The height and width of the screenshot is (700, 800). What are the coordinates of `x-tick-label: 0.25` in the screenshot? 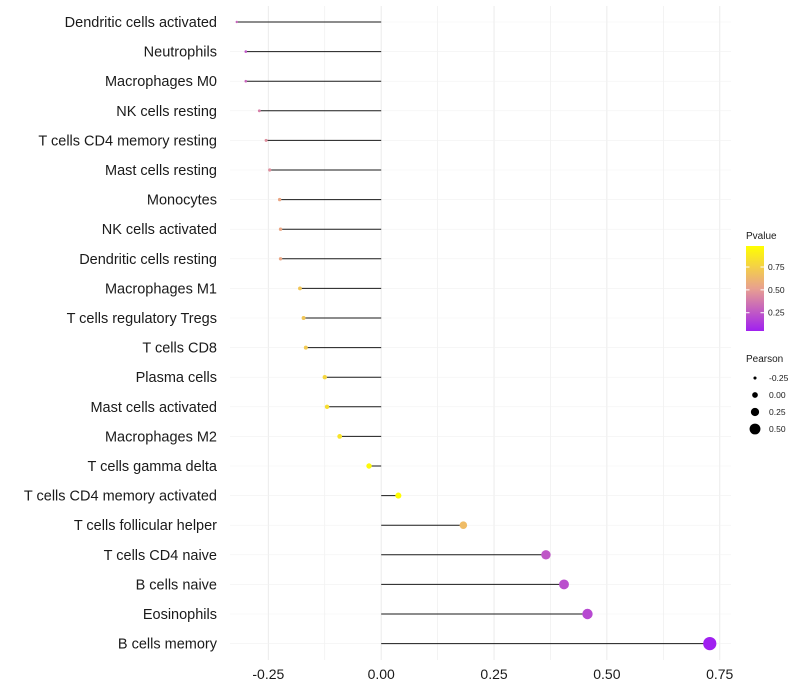 It's located at (493, 674).